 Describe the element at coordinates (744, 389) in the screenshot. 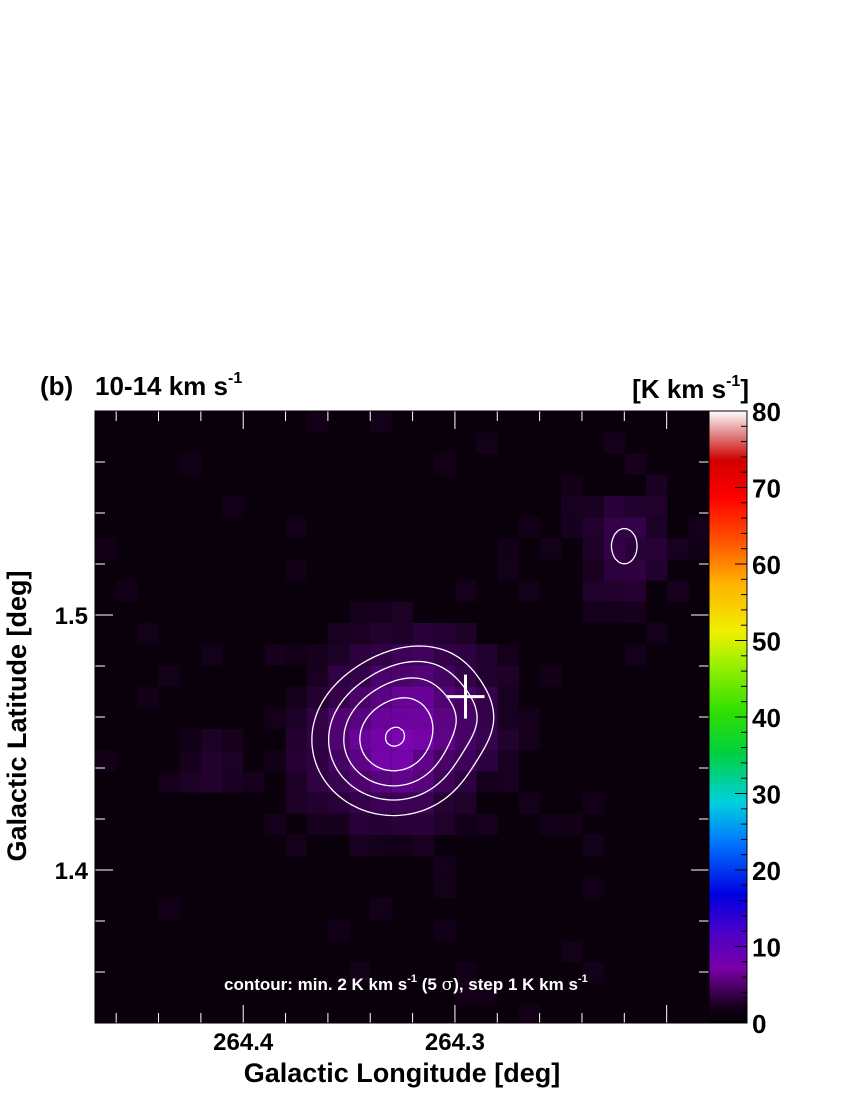

I see `colorbar-unit-close: ]` at that location.